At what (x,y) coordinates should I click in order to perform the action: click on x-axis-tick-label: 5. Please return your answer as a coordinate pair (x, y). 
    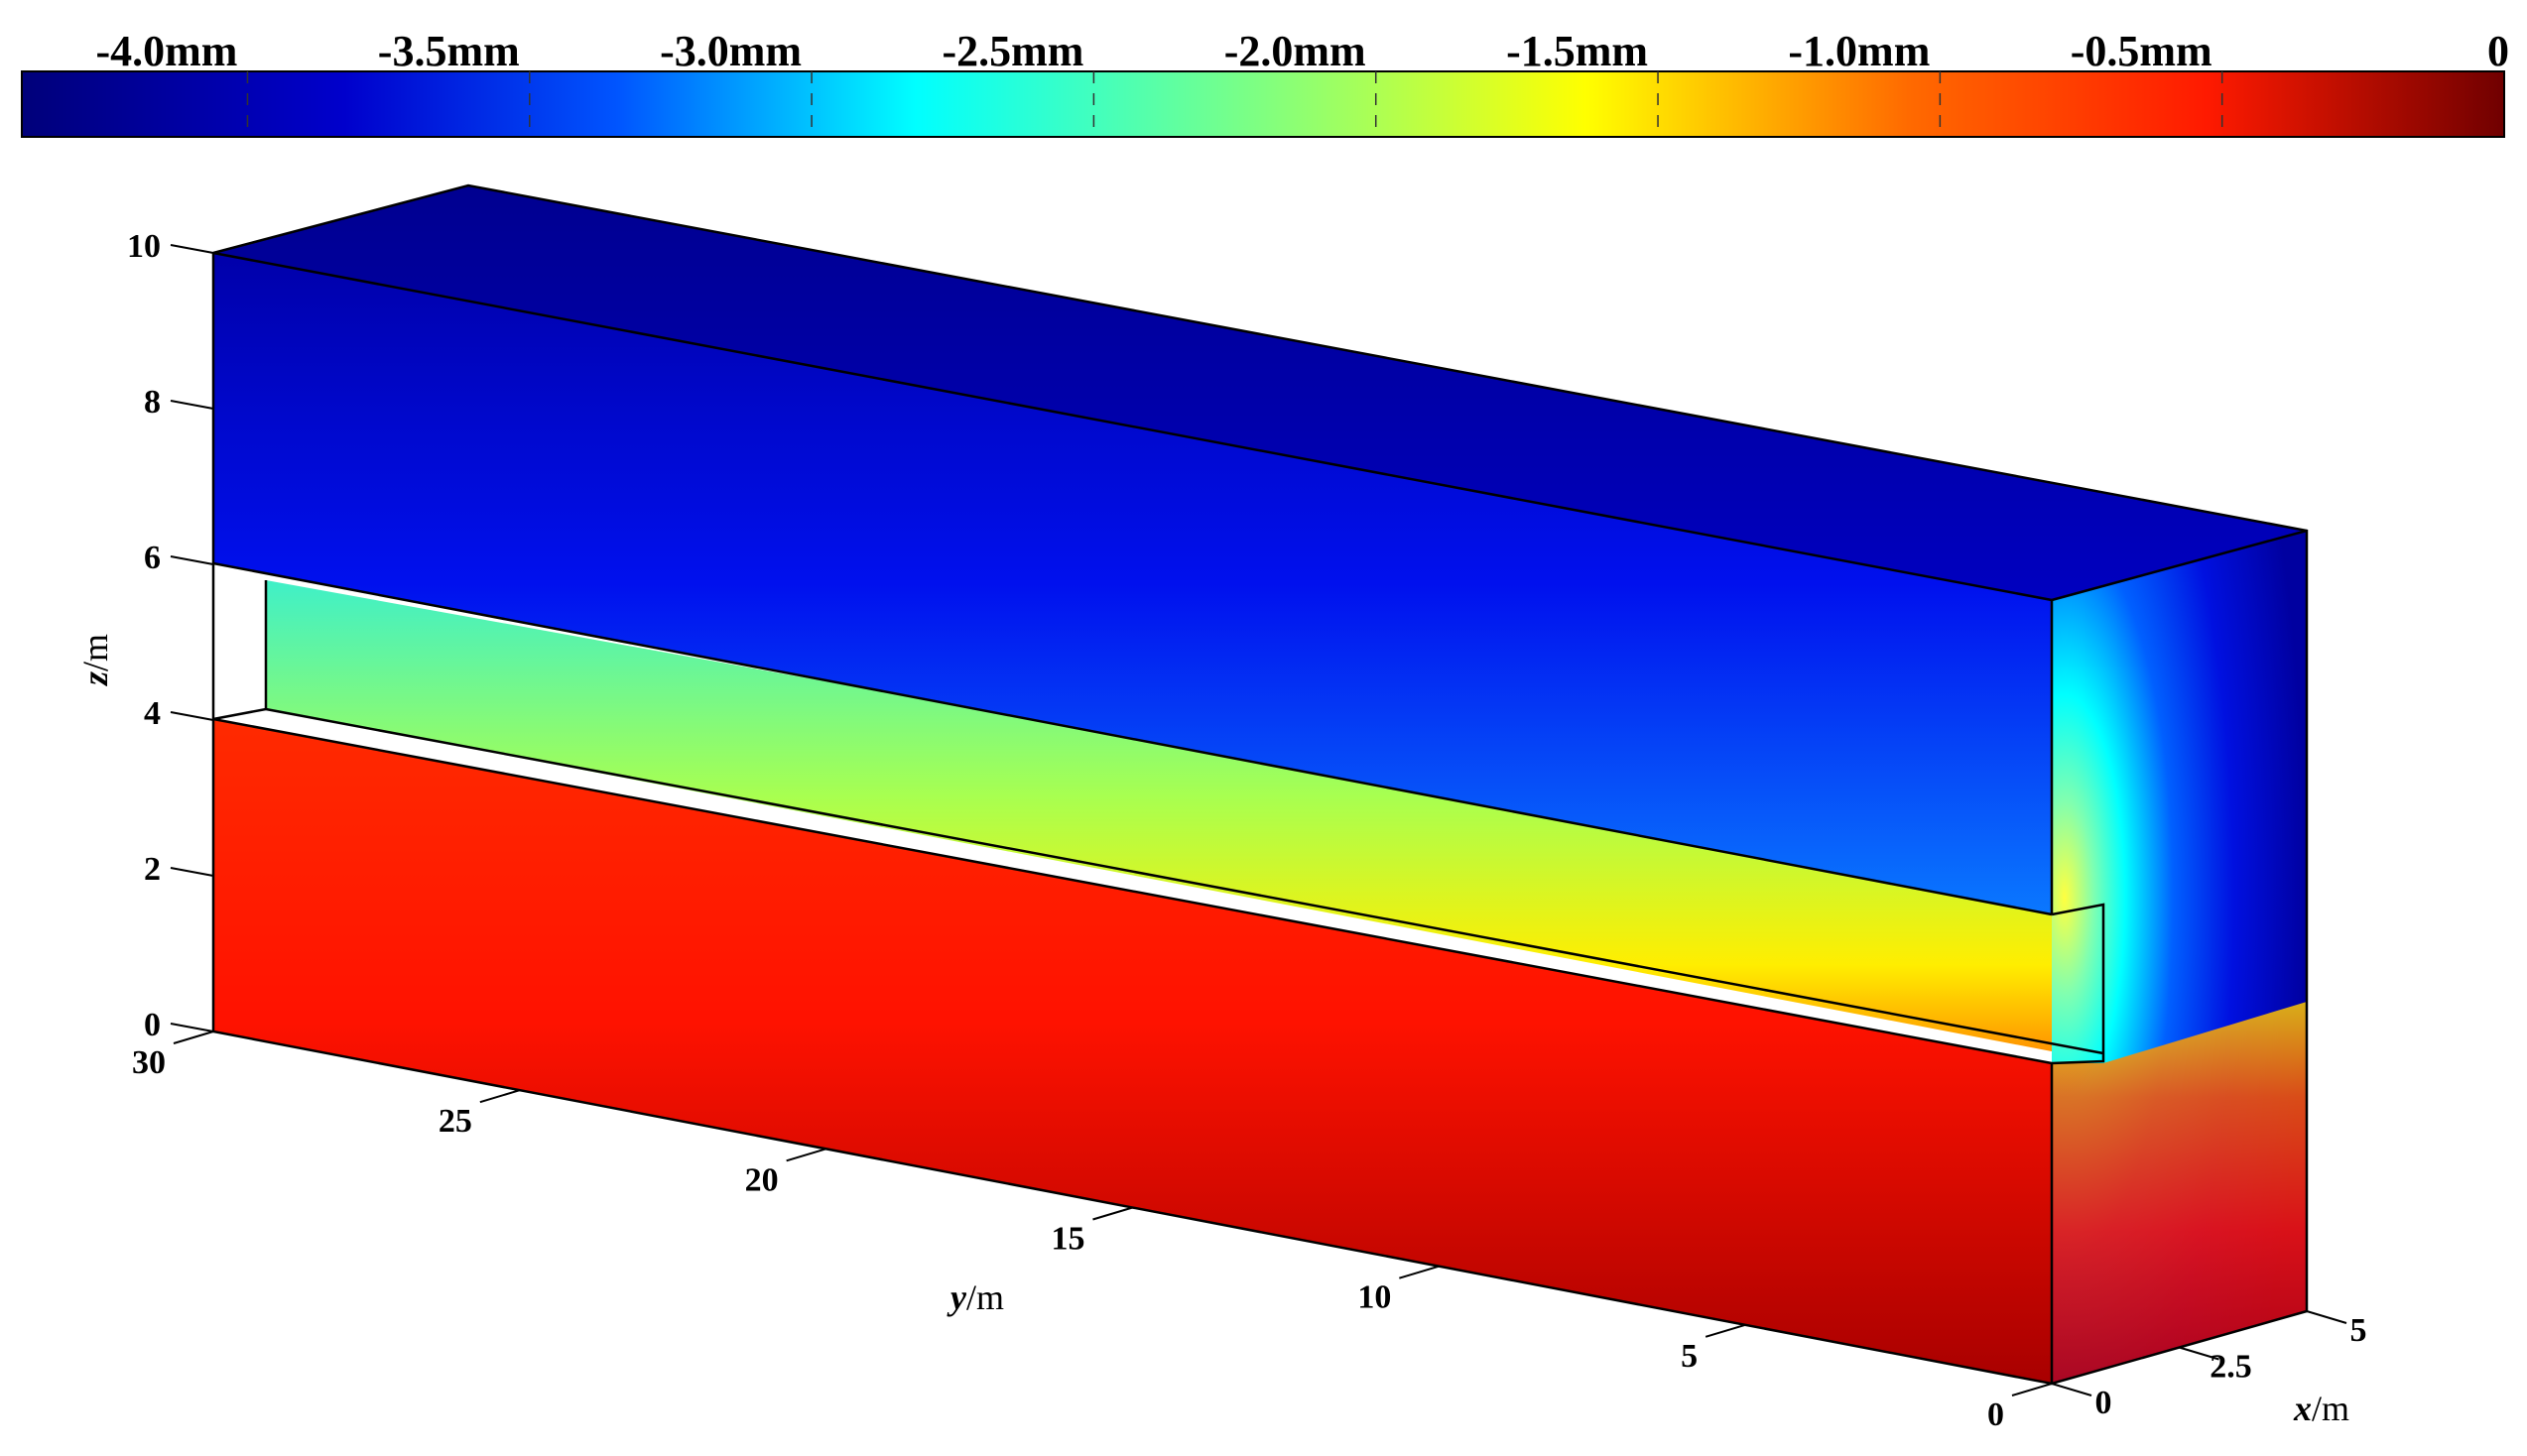
    Looking at the image, I should click on (2358, 1330).